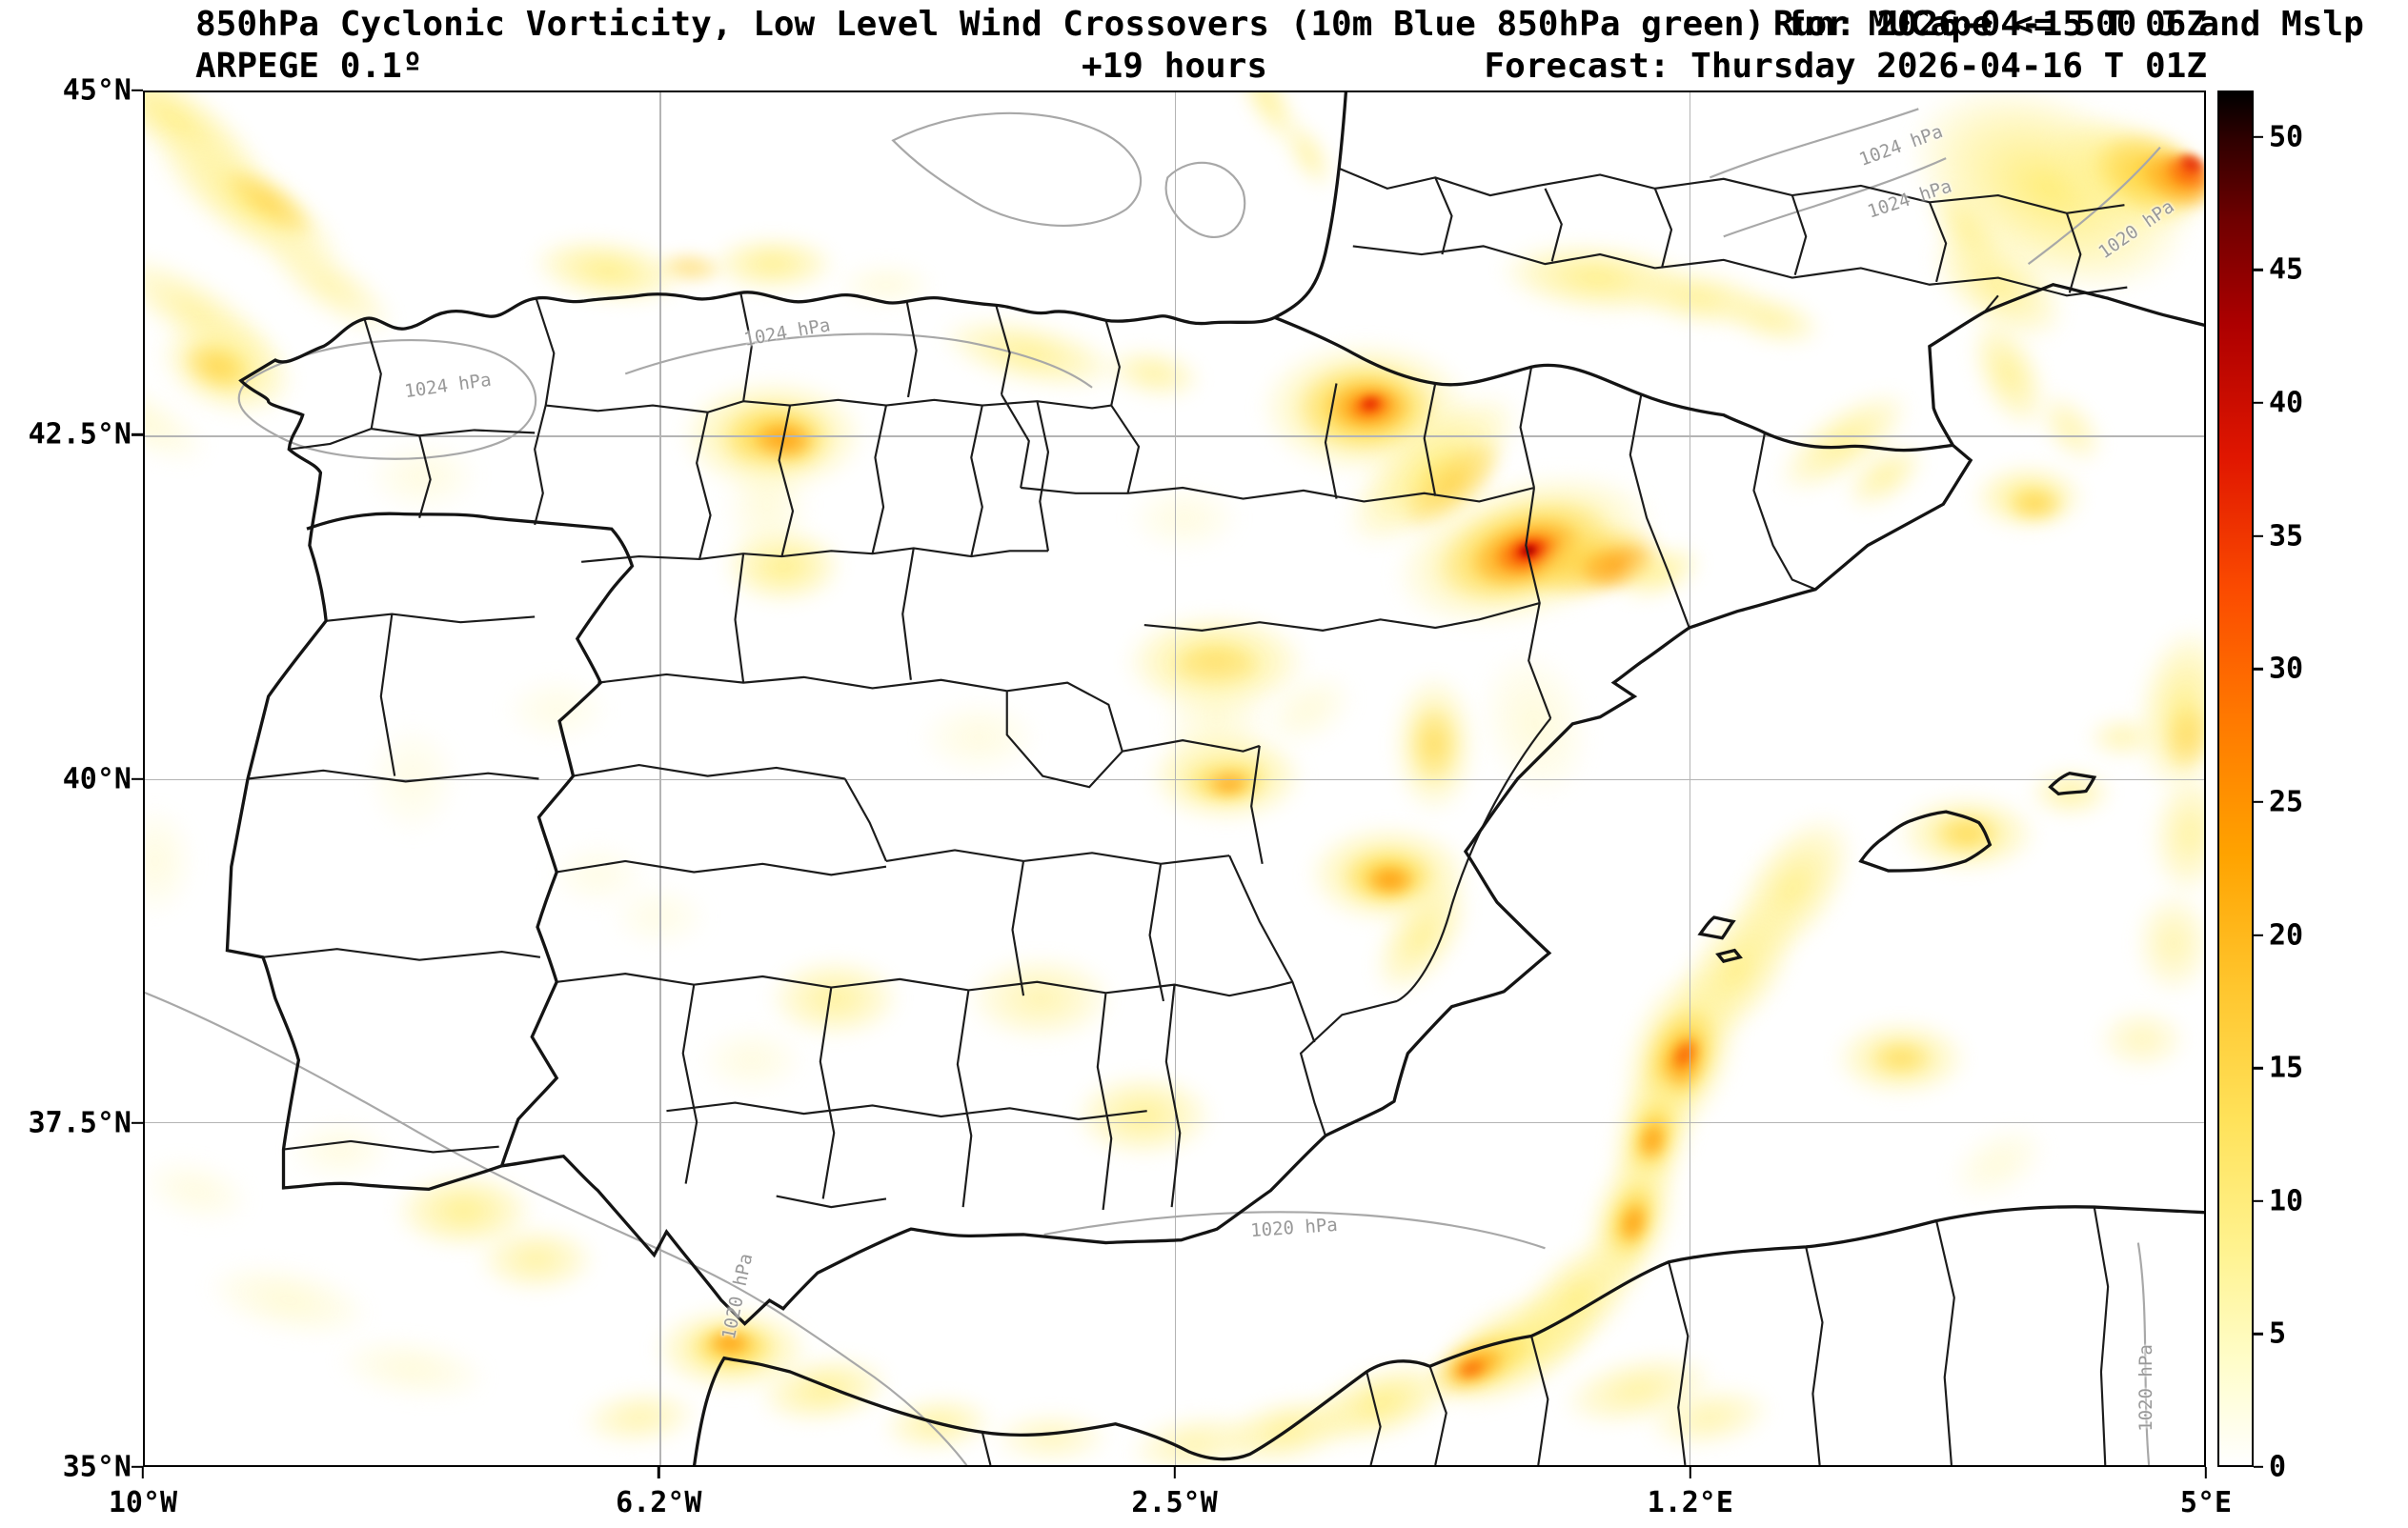 The width and height of the screenshot is (2408, 1528). Describe the element at coordinates (97, 1467) in the screenshot. I see `y-tick-label: 35°N` at that location.